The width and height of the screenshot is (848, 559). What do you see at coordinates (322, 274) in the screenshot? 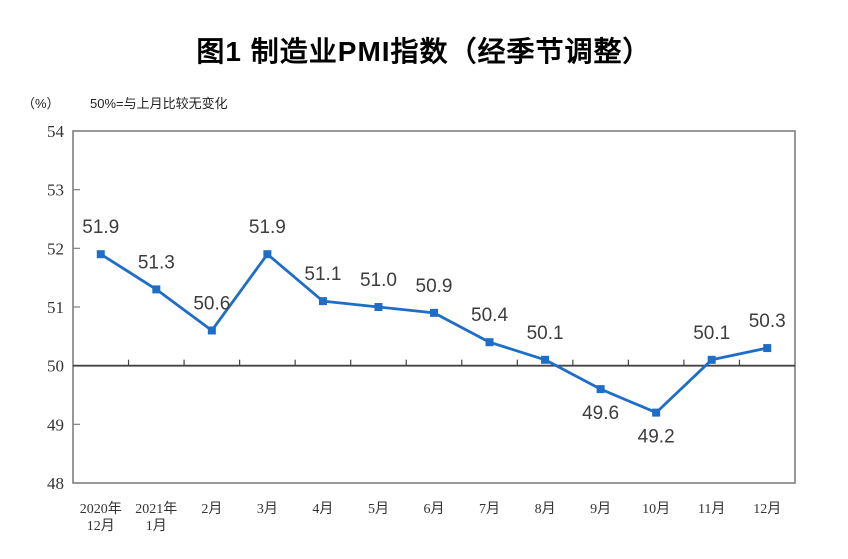
I see `svg-text: 51.1` at bounding box center [322, 274].